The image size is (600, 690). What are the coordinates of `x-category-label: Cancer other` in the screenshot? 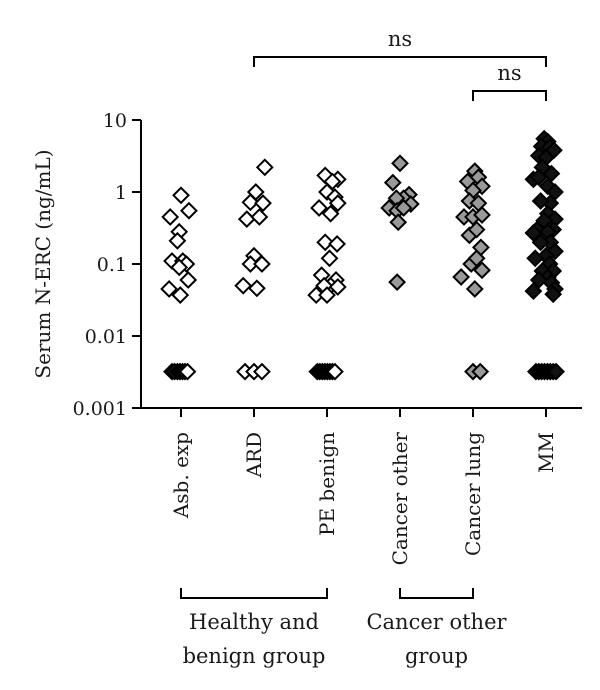 It's located at (400, 499).